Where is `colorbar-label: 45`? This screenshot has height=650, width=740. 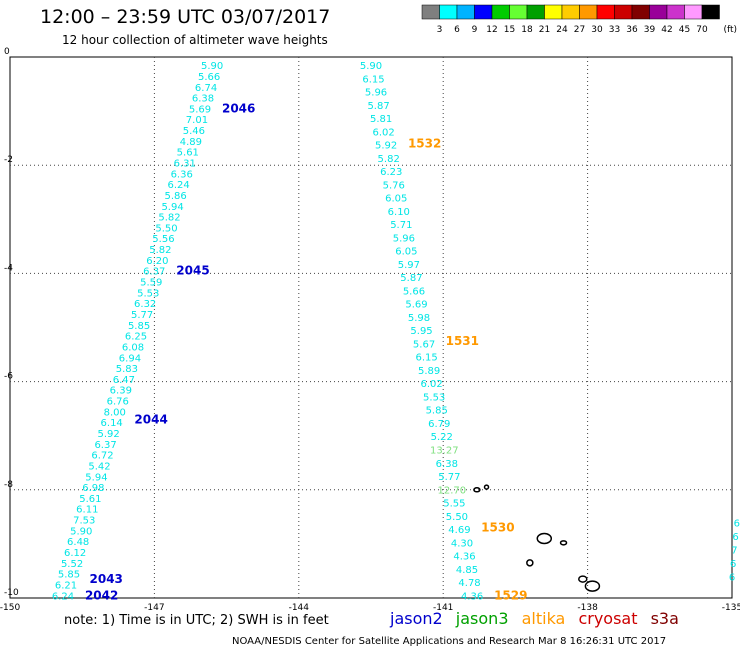
colorbar-label: 45 is located at coordinates (684, 30).